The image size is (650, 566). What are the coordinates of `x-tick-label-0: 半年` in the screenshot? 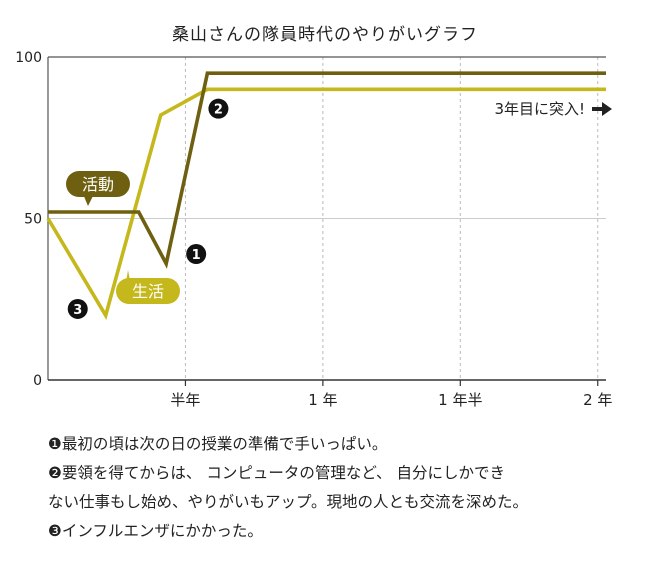 It's located at (185, 400).